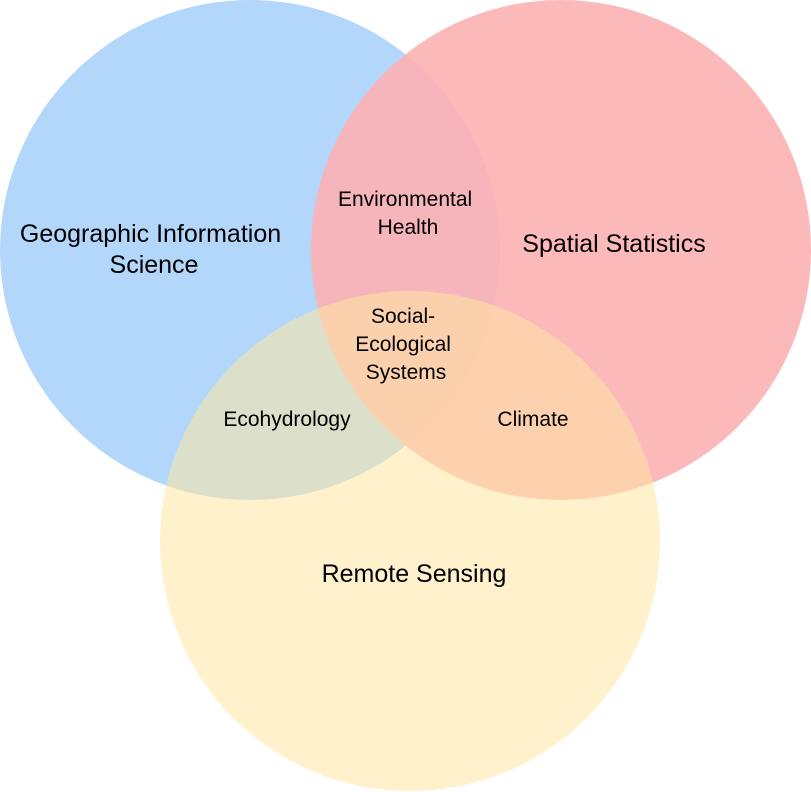 The height and width of the screenshot is (792, 811). Describe the element at coordinates (414, 574) in the screenshot. I see `label-remote-sensing: Remote Sensing` at that location.